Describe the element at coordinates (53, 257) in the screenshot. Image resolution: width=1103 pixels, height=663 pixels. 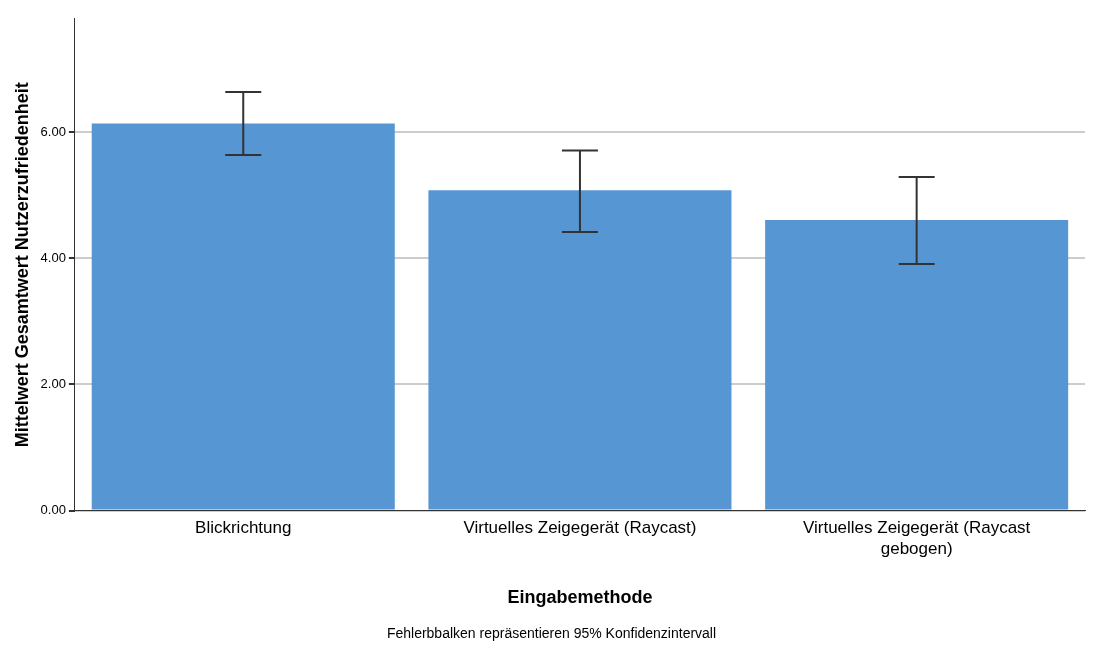
I see `y-tick-label: 4.00` at that location.